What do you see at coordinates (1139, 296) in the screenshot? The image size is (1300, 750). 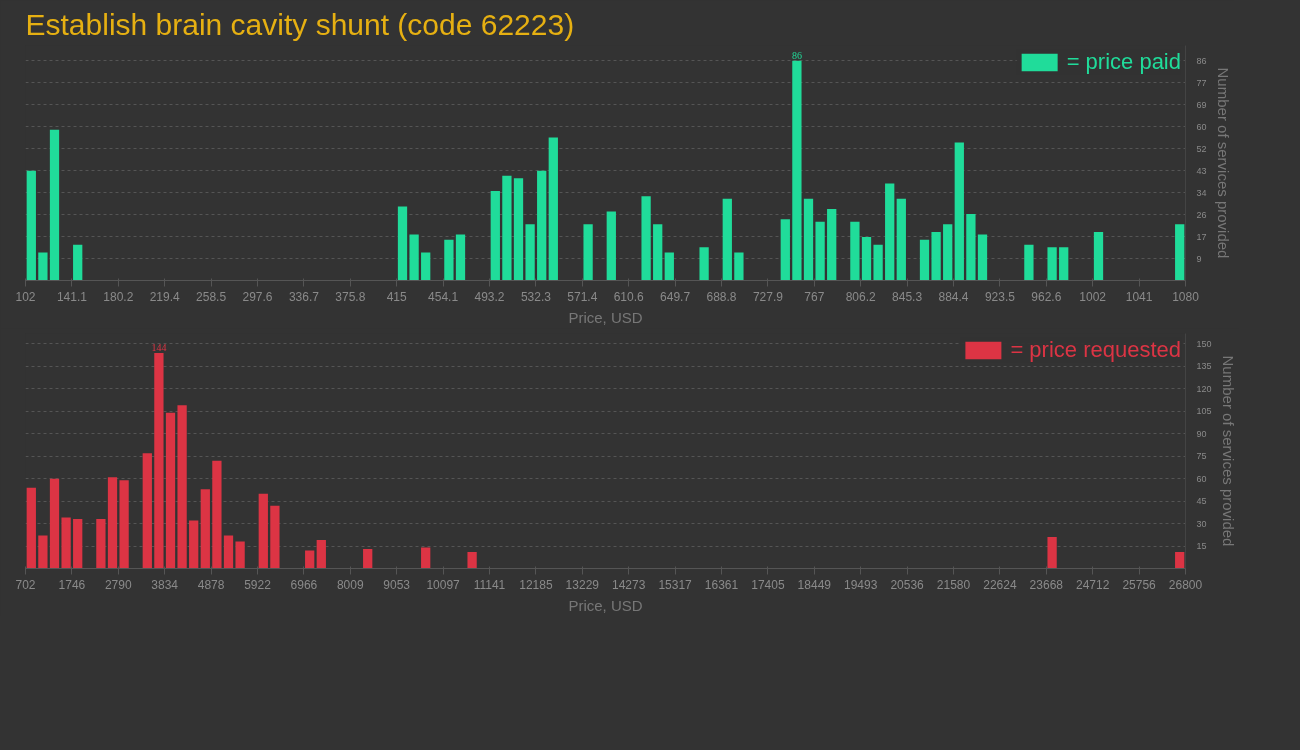 I see `x-tick-label: 1041` at bounding box center [1139, 296].